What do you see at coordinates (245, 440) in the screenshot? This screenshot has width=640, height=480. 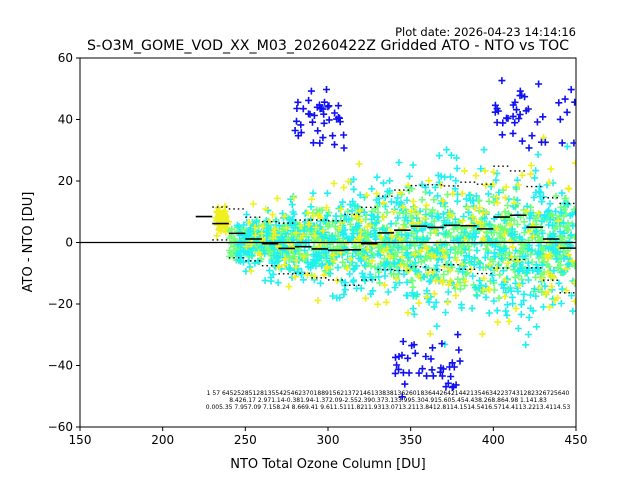 I see `x-tick-label: 250` at bounding box center [245, 440].